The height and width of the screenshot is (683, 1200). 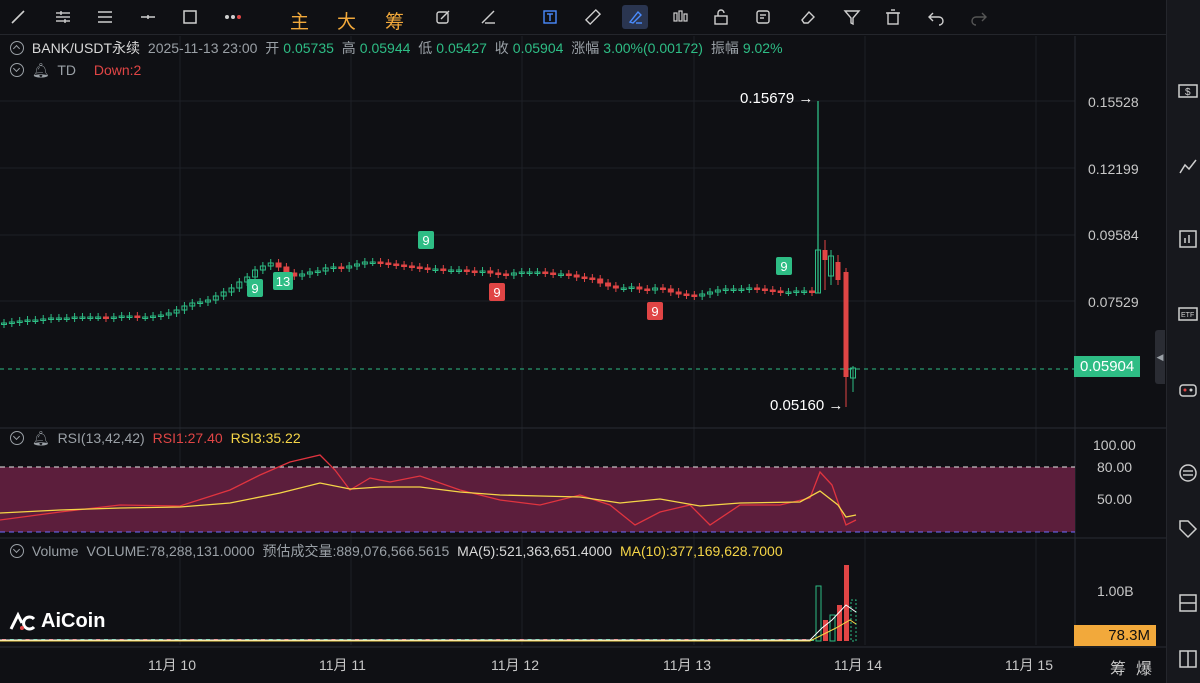 What do you see at coordinates (308, 48) in the screenshot?
I see `open-value: 0.05735` at bounding box center [308, 48].